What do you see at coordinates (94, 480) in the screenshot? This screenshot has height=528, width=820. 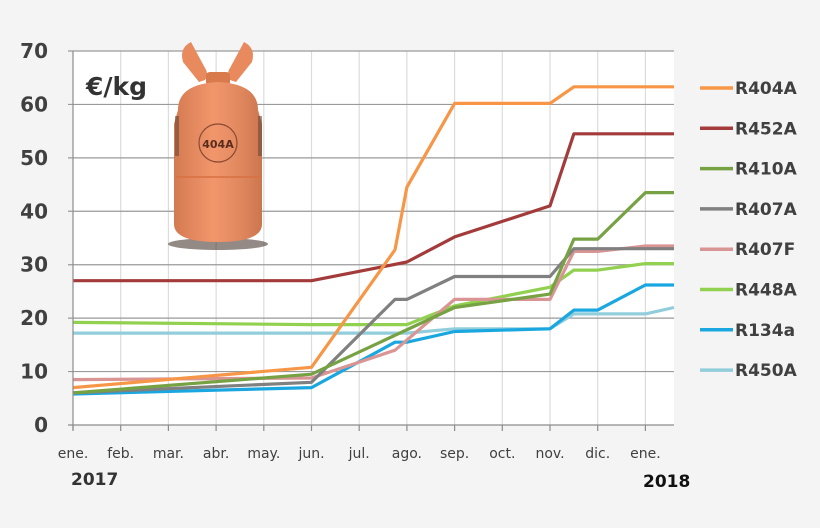 I see `year-label-2017: 2017` at bounding box center [94, 480].